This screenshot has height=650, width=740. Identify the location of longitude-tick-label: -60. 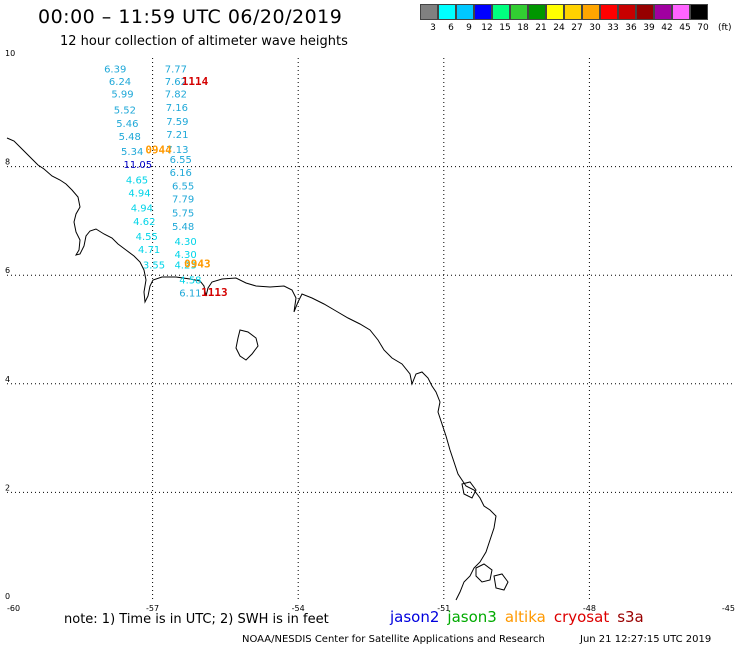
(13, 608).